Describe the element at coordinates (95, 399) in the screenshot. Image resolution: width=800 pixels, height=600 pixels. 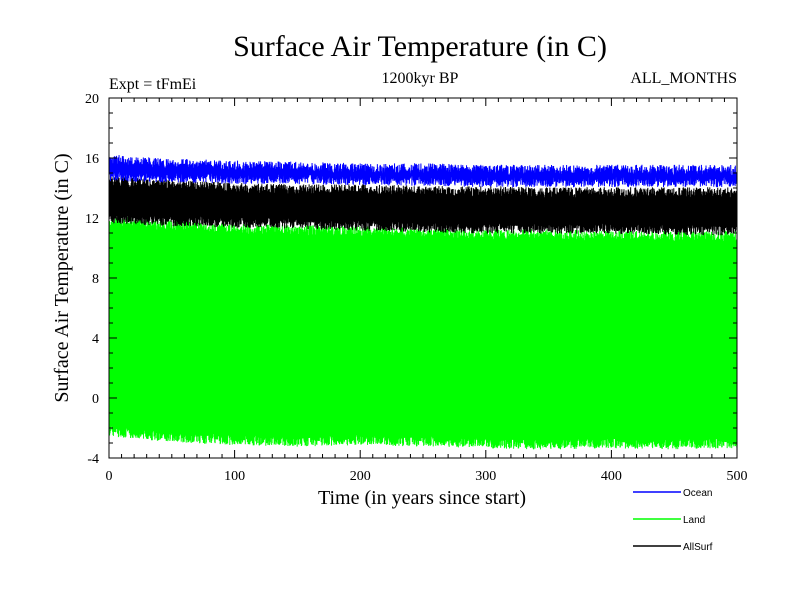
I see `y-tick-label: 0` at that location.